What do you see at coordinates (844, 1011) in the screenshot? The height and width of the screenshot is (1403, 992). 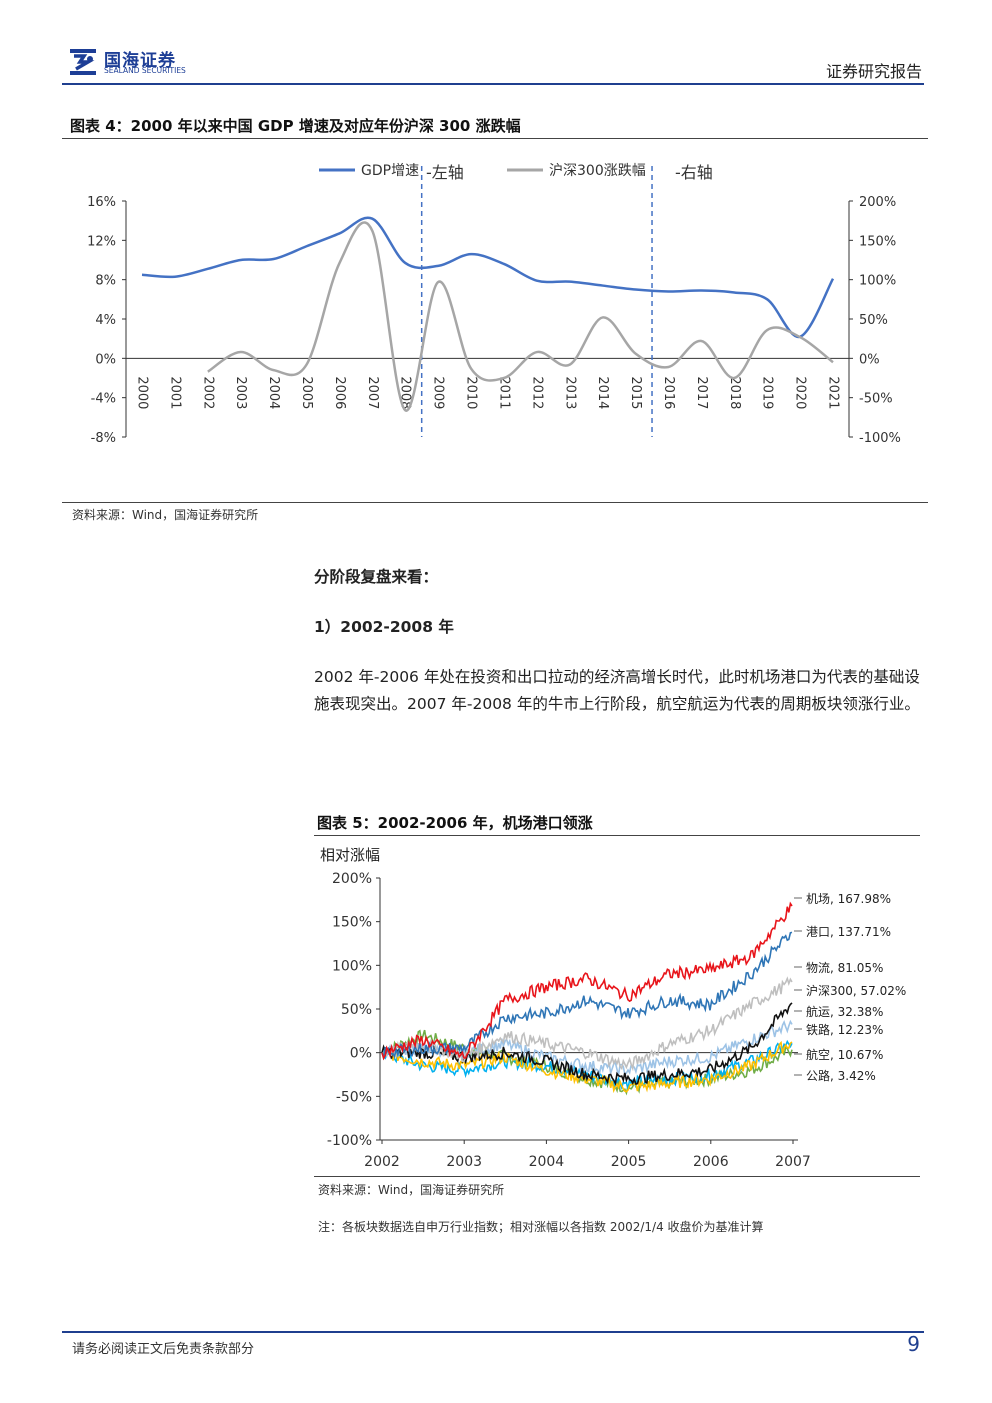 I see `end-label: 航运, 32.38%` at bounding box center [844, 1011].